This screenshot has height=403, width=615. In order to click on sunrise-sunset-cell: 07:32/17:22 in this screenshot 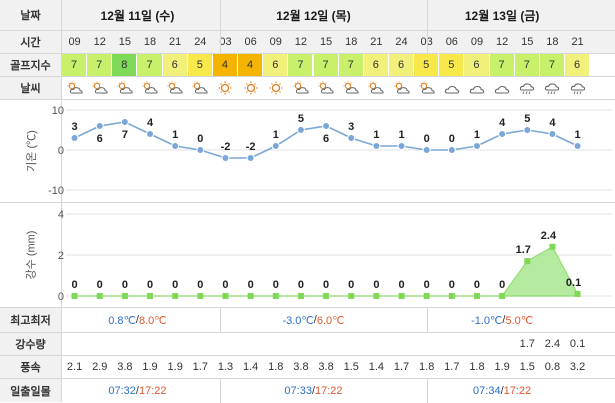, I will do `click(137, 390)`.